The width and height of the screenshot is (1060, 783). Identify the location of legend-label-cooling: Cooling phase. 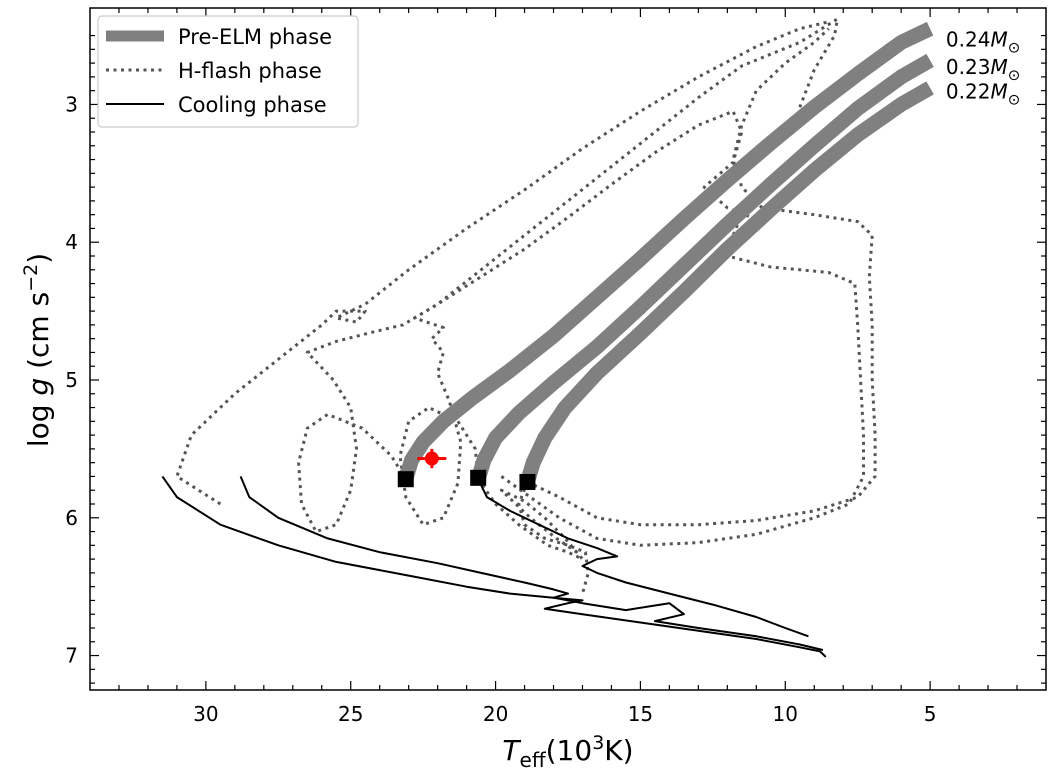
(252, 105).